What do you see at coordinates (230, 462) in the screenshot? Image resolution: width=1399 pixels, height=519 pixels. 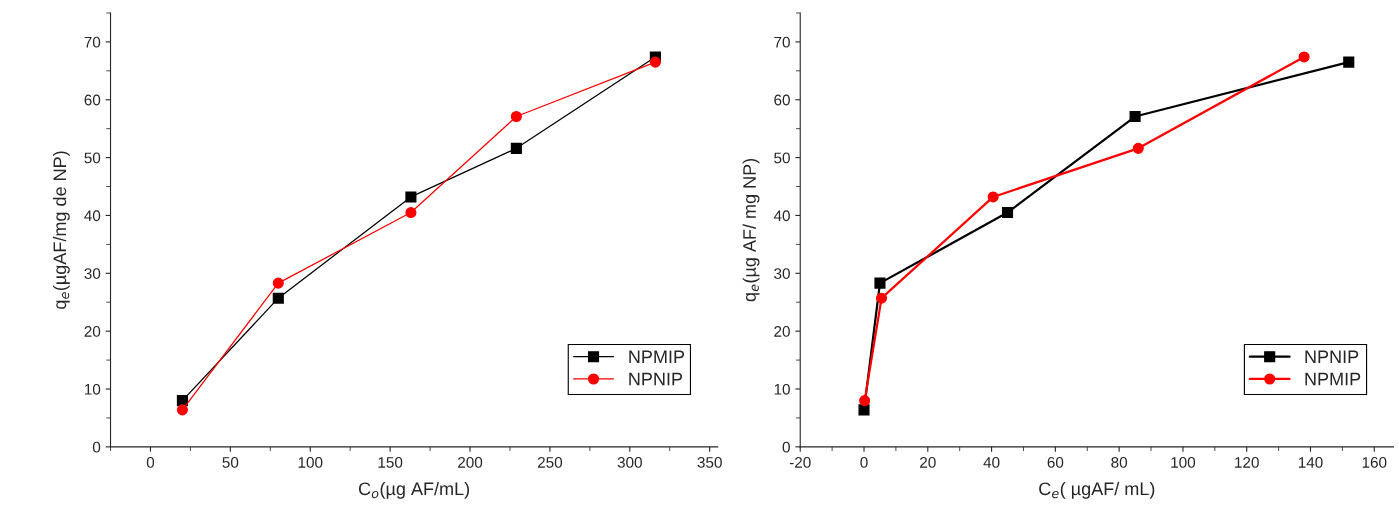 I see `x-tick-label: 50` at bounding box center [230, 462].